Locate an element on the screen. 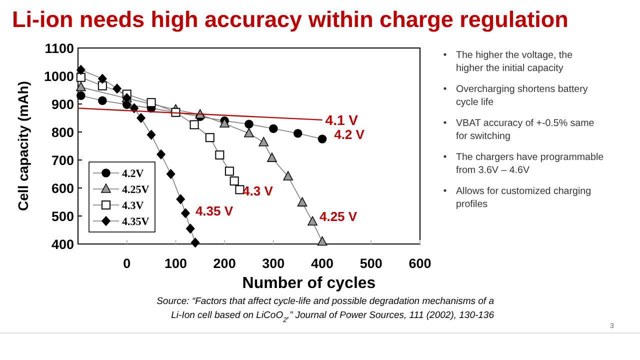 The width and height of the screenshot is (640, 360). annotation: 4.2 V is located at coordinates (349, 134).